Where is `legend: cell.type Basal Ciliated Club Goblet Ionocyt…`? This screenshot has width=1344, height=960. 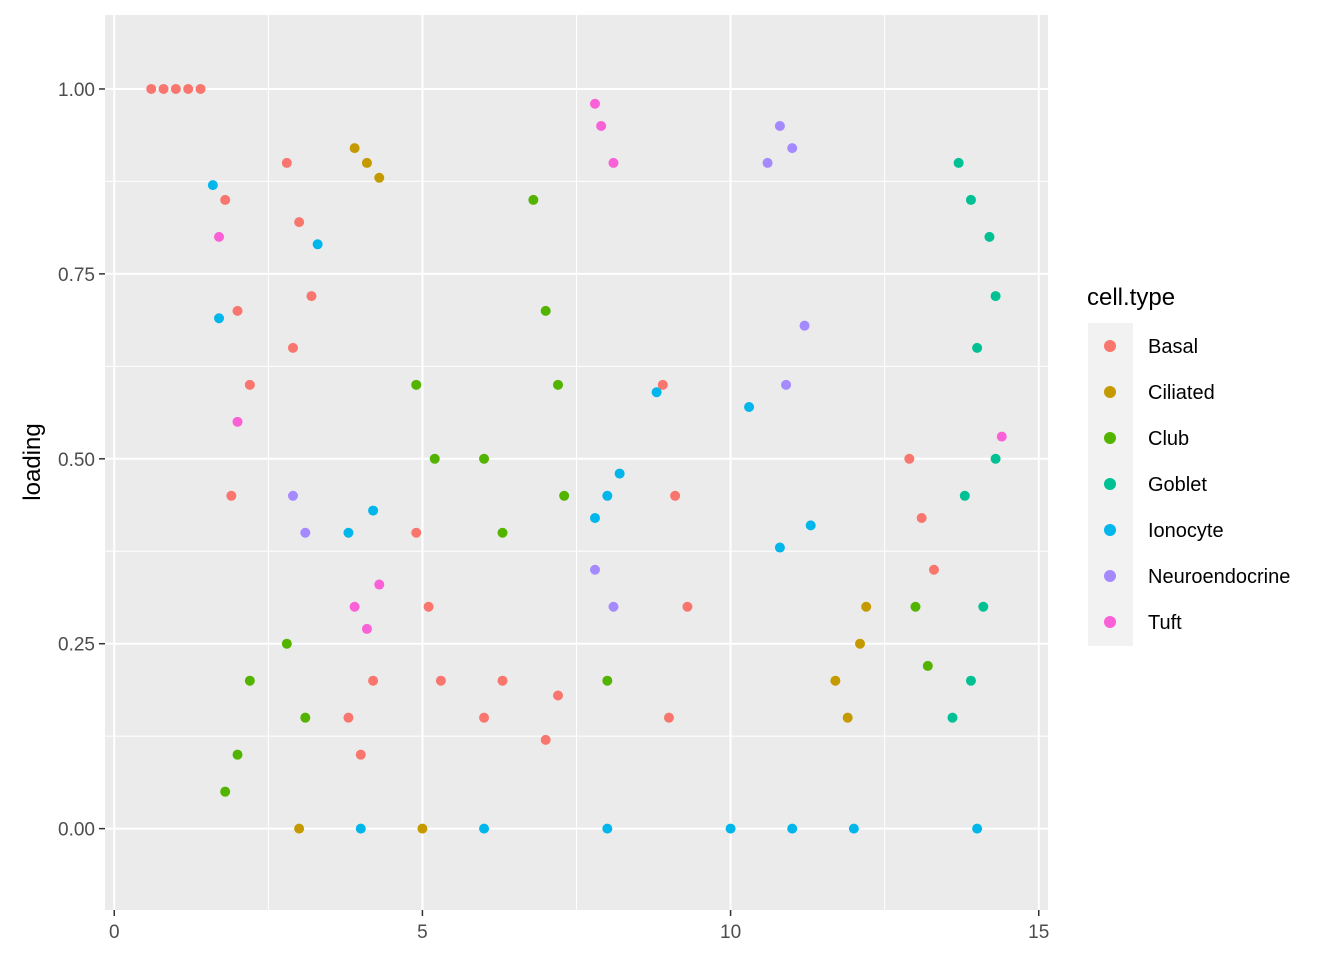
legend: cell.type Basal Ciliated Club Goblet Ionocyt… is located at coordinates (1188, 465).